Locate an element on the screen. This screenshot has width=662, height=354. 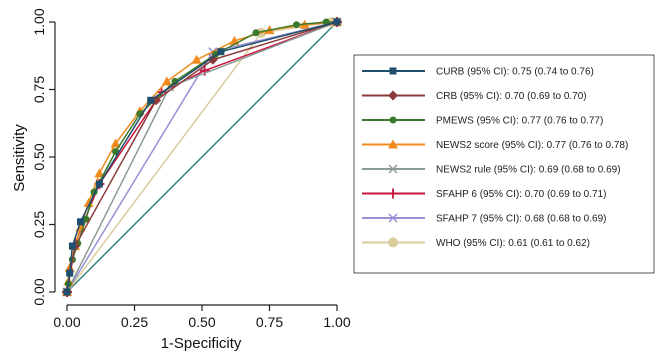
legend-item-1: CRB (95% CI): 0.70 (0.69 to 0.70) is located at coordinates (474, 96).